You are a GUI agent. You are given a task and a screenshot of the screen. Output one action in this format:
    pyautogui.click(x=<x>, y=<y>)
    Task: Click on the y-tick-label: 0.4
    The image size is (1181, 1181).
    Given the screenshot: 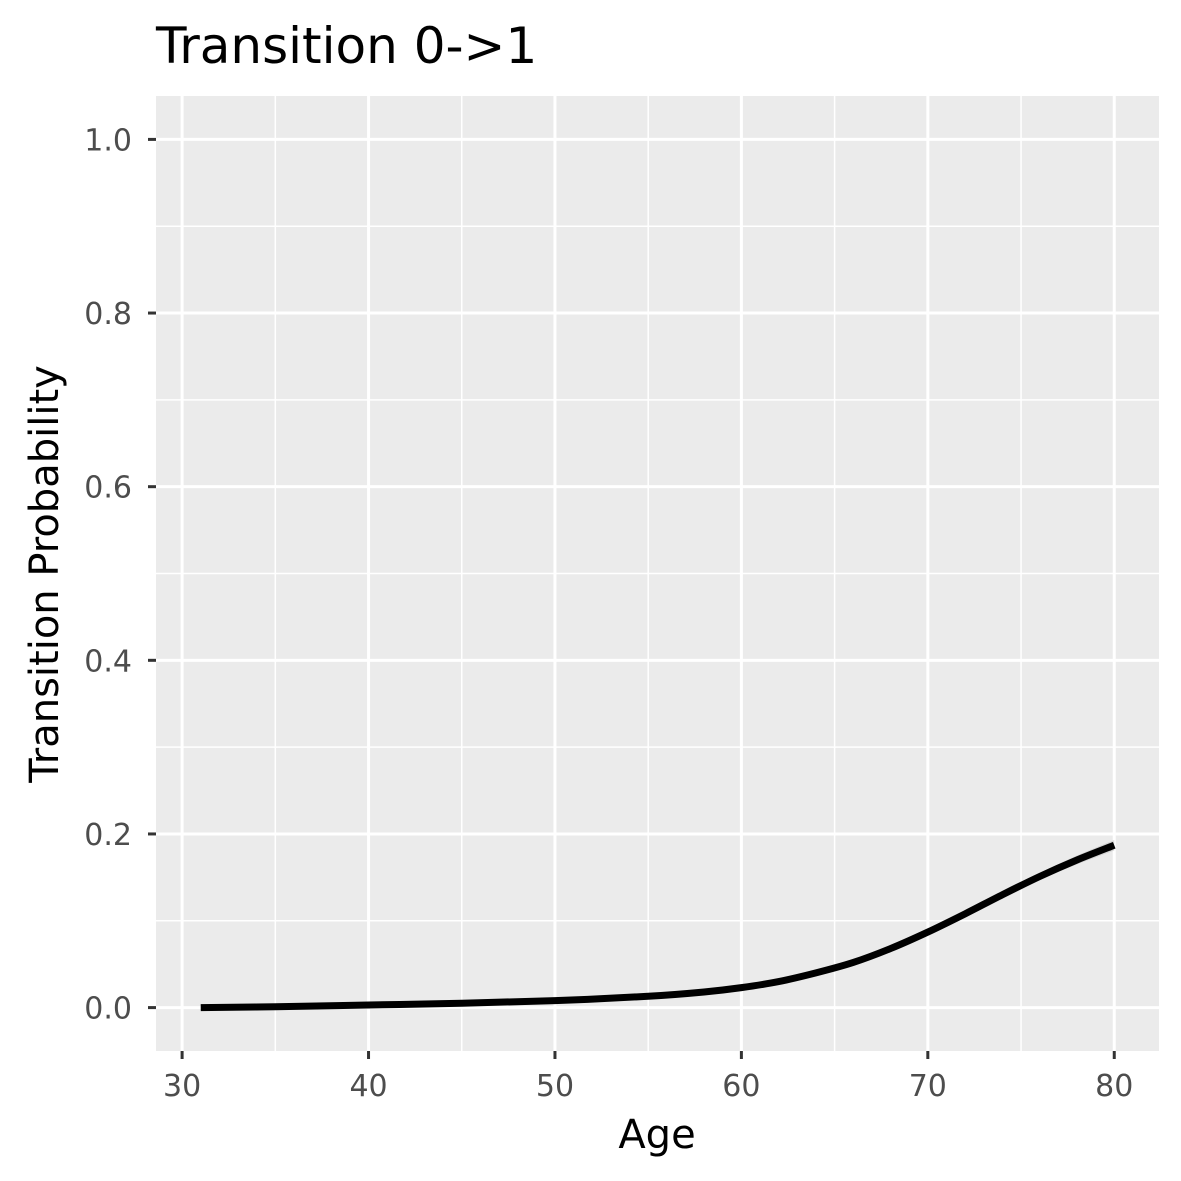 What is the action you would take?
    pyautogui.click(x=108, y=661)
    